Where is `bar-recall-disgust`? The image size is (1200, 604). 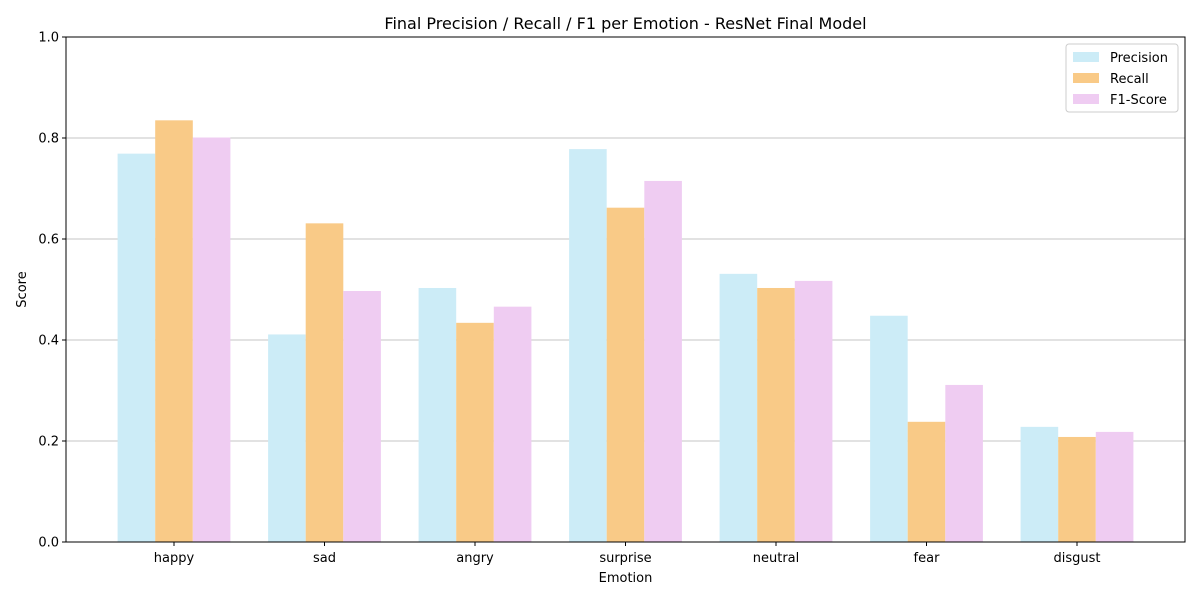
bar-recall-disgust is located at coordinates (1077, 489).